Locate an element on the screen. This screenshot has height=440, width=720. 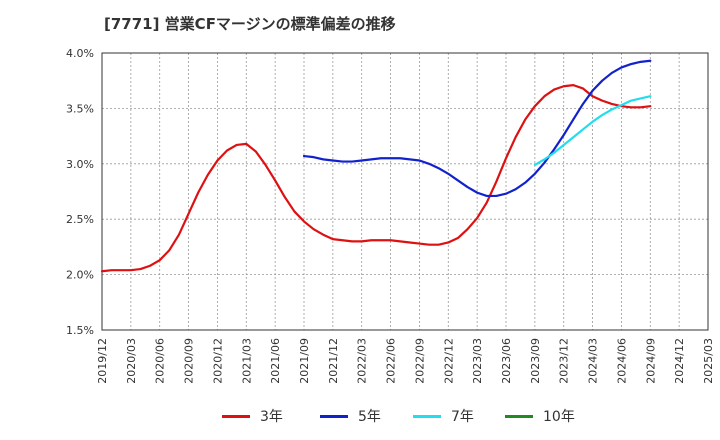
legend: 3年 5年 7年 10年 is located at coordinates (360, 416).